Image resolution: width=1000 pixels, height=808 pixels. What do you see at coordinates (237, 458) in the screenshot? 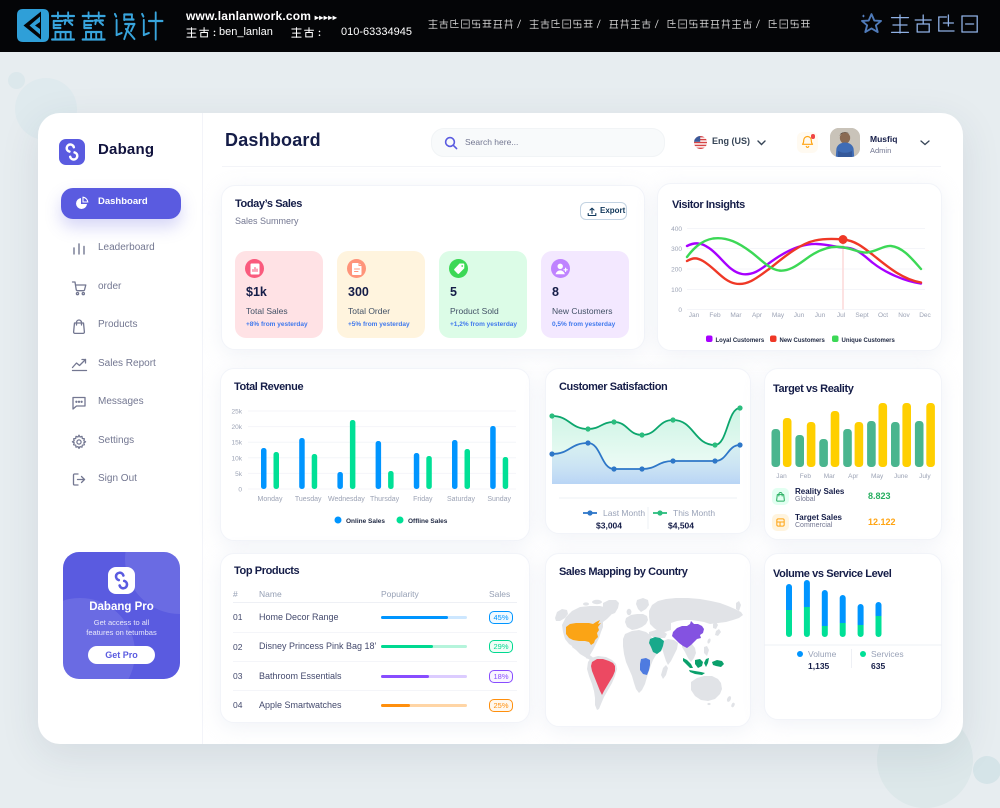
I see `svg-text: 10k` at bounding box center [237, 458].